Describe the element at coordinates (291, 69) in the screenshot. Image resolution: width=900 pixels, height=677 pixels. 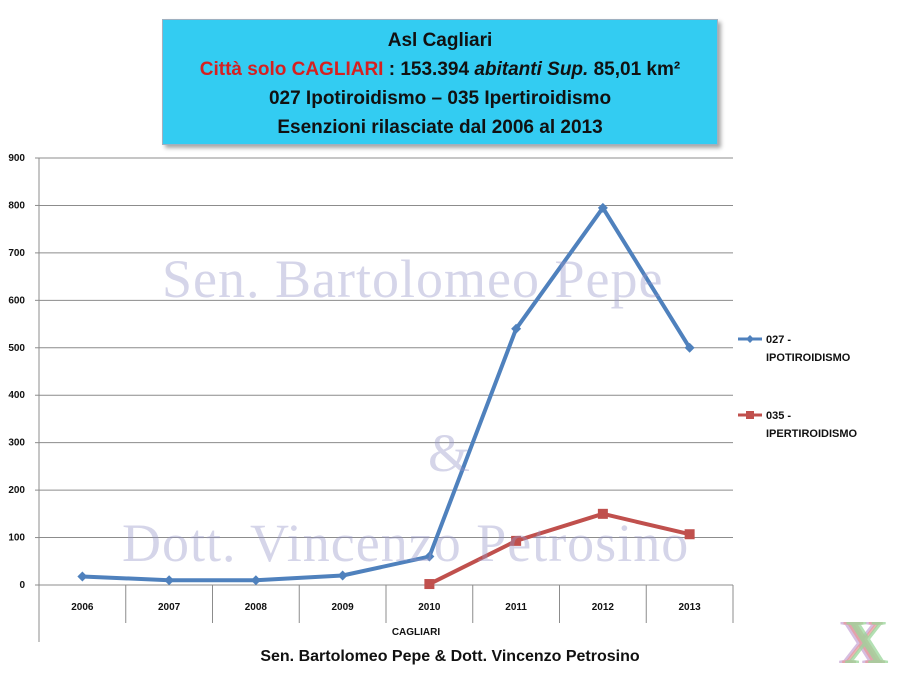
I see `city-label: Città solo CAGLIARI` at that location.